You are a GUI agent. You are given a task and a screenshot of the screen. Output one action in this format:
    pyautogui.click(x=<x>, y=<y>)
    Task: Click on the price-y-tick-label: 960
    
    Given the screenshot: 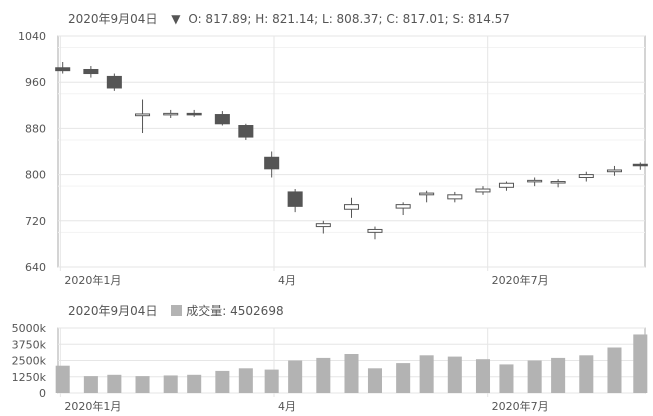 What is the action you would take?
    pyautogui.click(x=35, y=82)
    